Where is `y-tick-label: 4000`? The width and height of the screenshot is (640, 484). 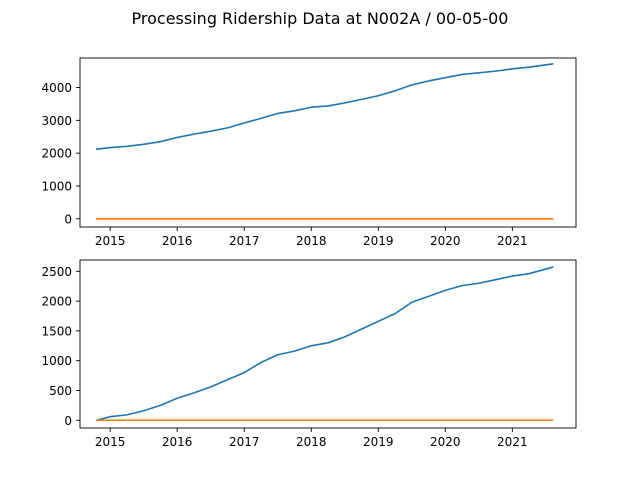
y-tick-label: 4000 is located at coordinates (56, 88).